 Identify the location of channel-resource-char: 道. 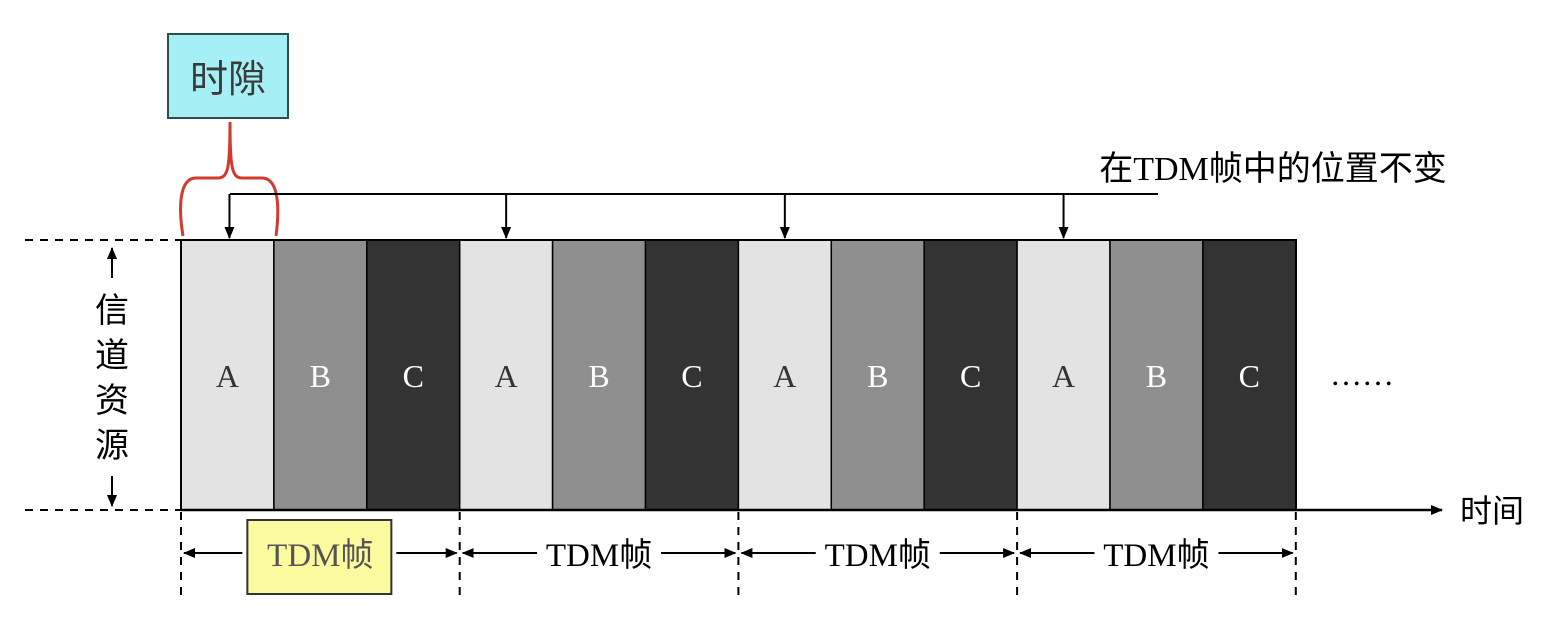
(112, 356).